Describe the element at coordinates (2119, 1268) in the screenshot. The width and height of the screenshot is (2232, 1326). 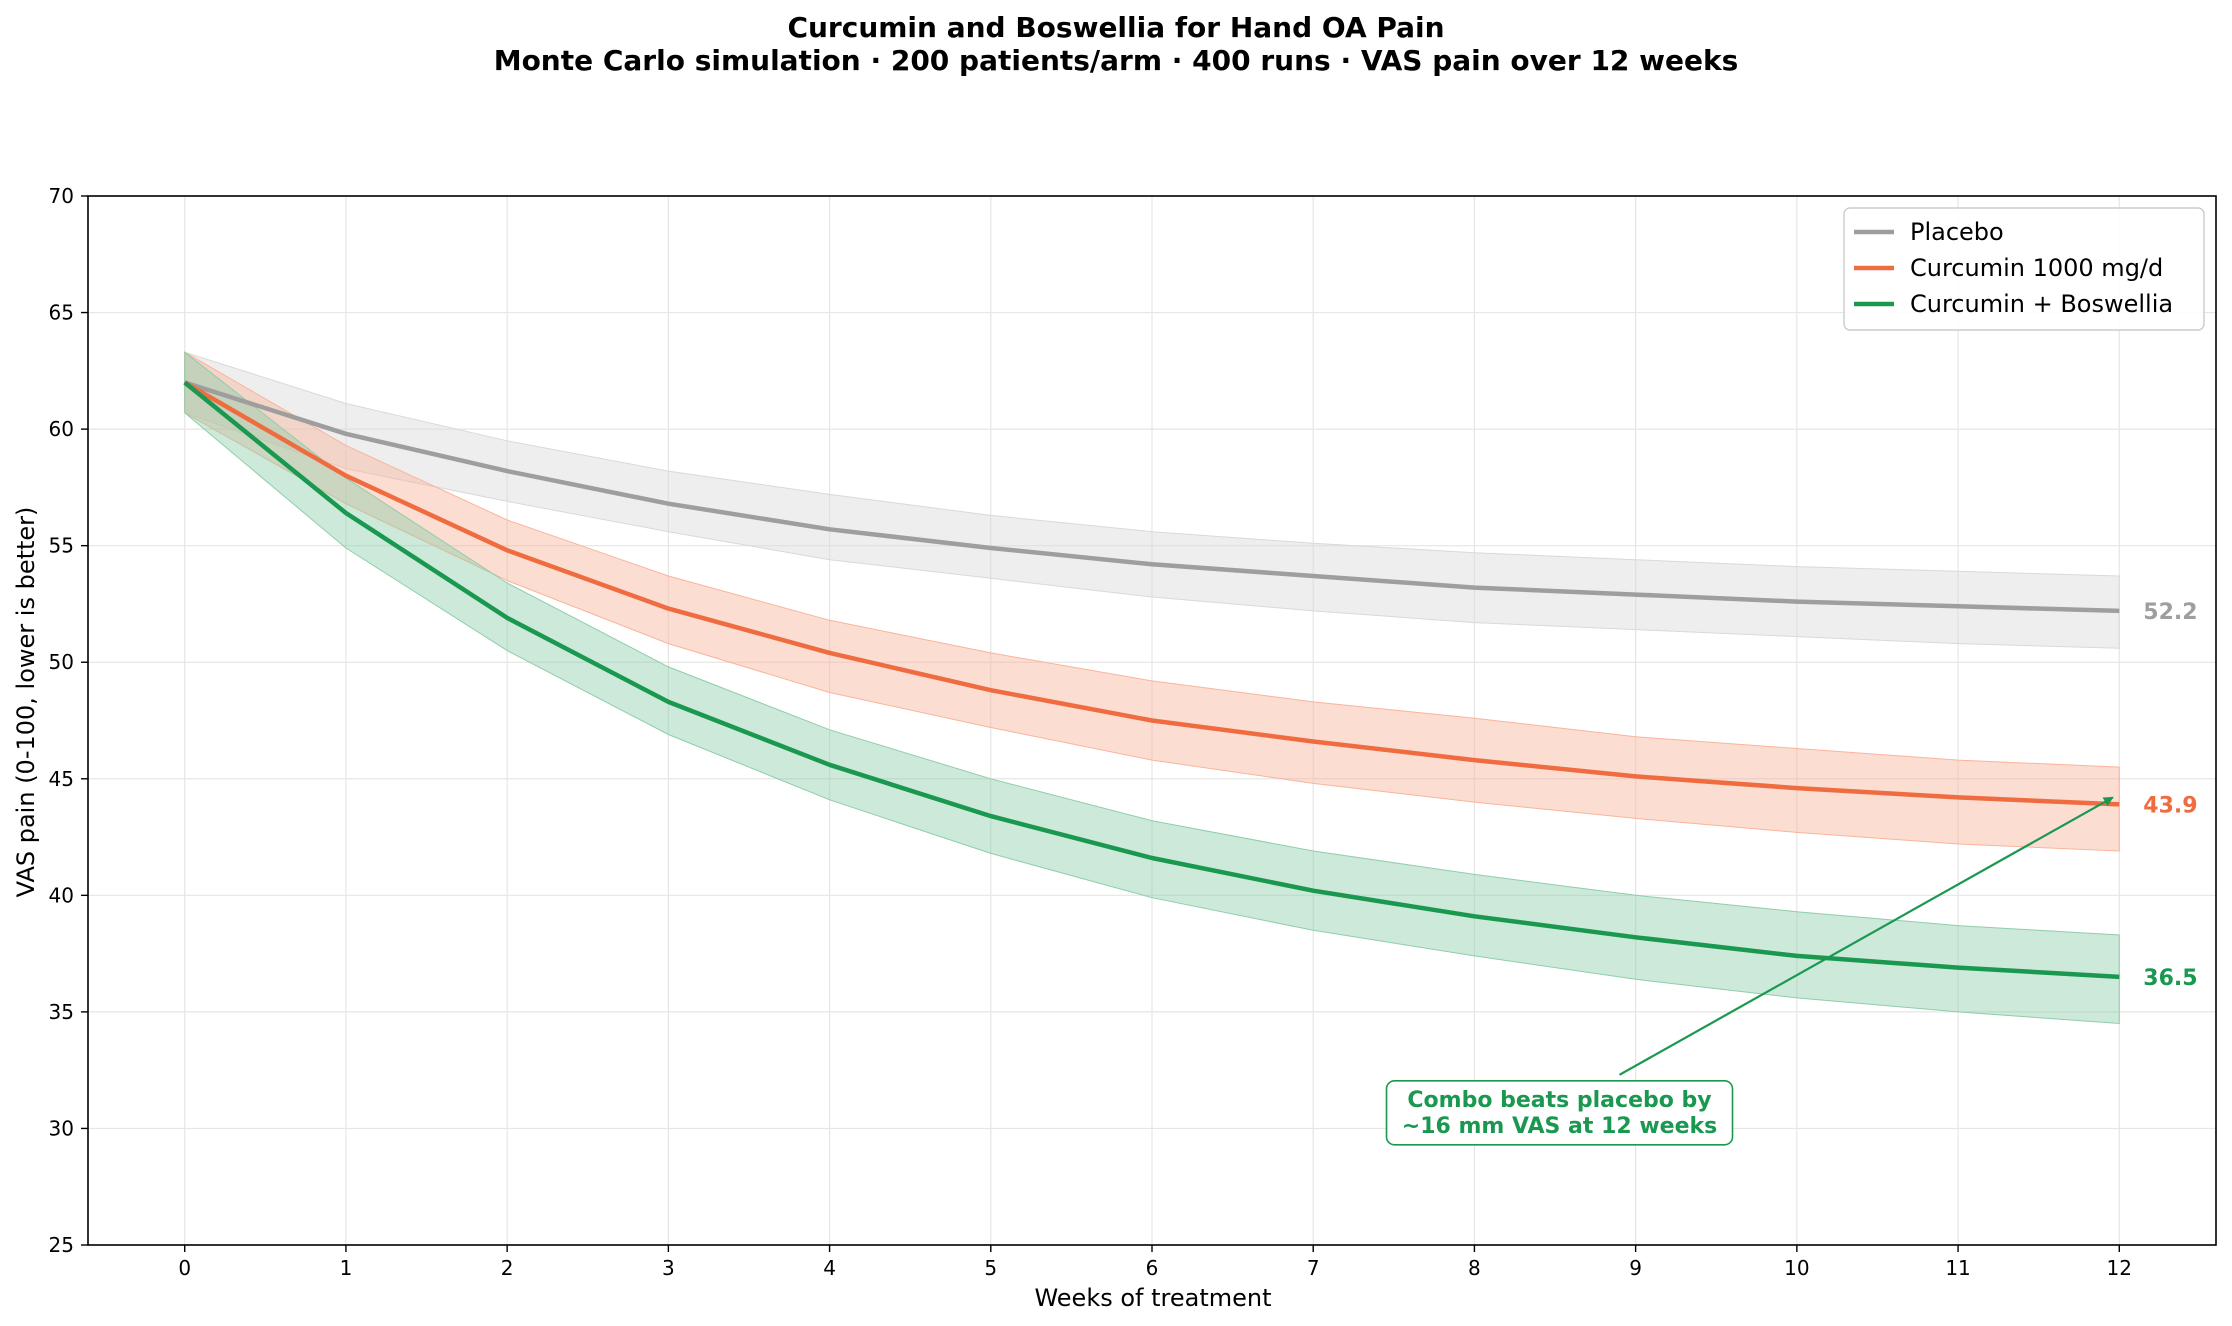
I see `x-tick-label: 12` at that location.